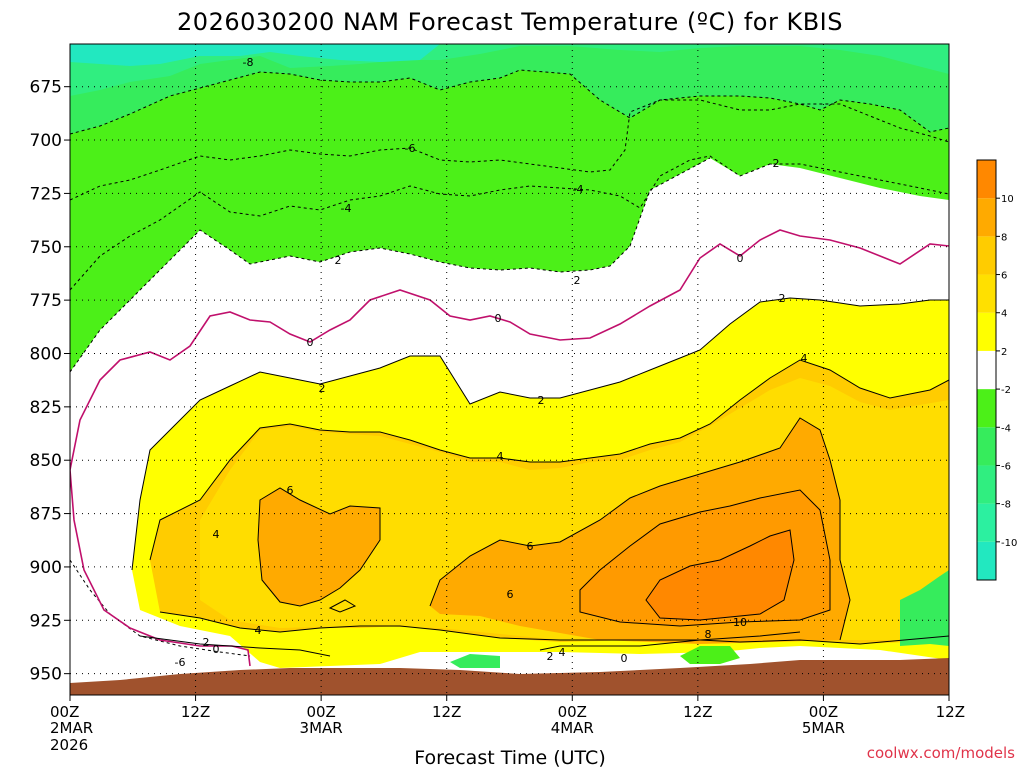 Image resolution: width=1024 pixels, height=768 pixels. Describe the element at coordinates (50, 381) in the screenshot. I see `y-axis: 675 700 725 750 775 800 825 850 875 900 925 950` at that location.